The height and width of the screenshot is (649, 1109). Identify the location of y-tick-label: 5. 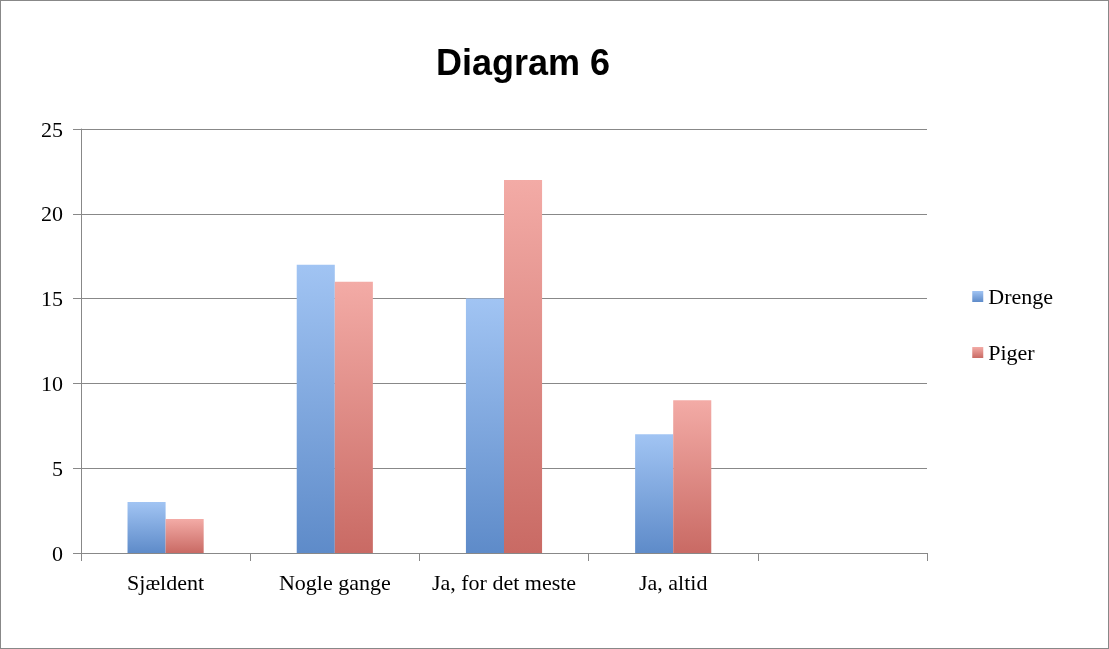
(57, 468).